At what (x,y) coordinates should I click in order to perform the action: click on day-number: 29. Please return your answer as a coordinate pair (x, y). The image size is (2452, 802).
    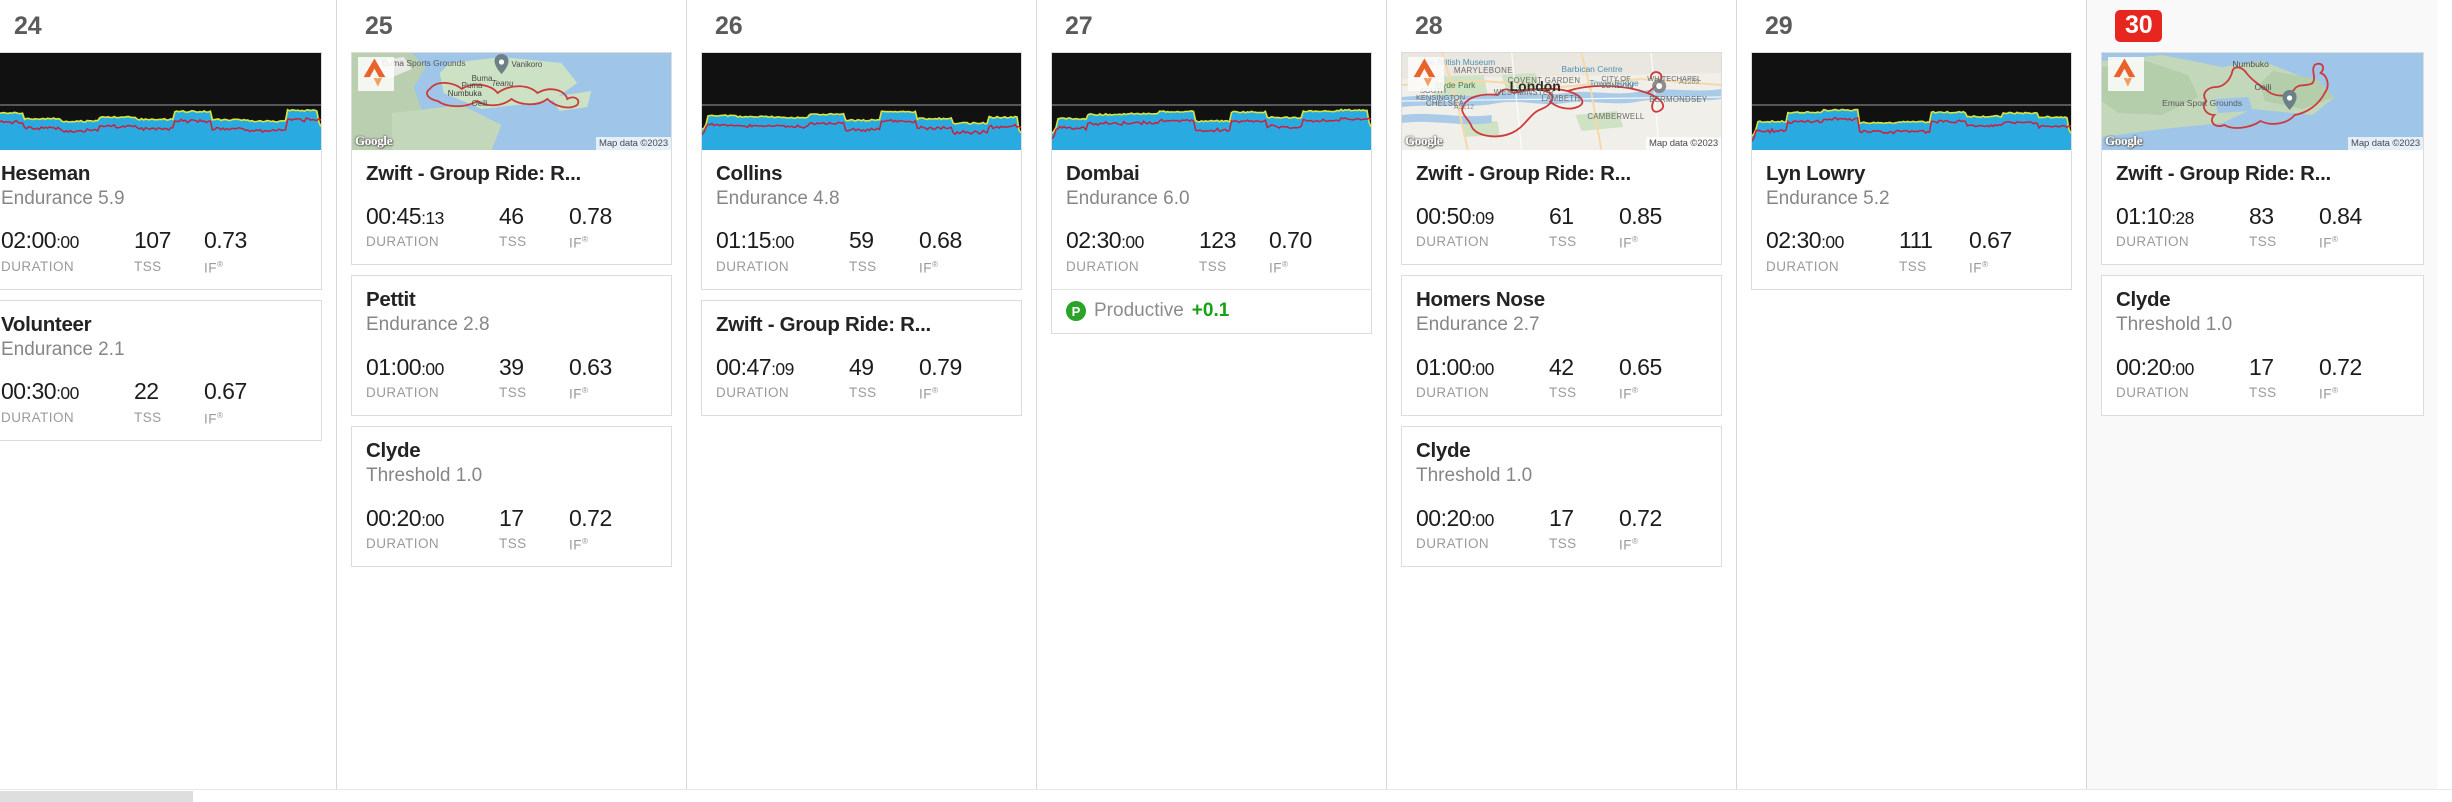
    Looking at the image, I should click on (1778, 26).